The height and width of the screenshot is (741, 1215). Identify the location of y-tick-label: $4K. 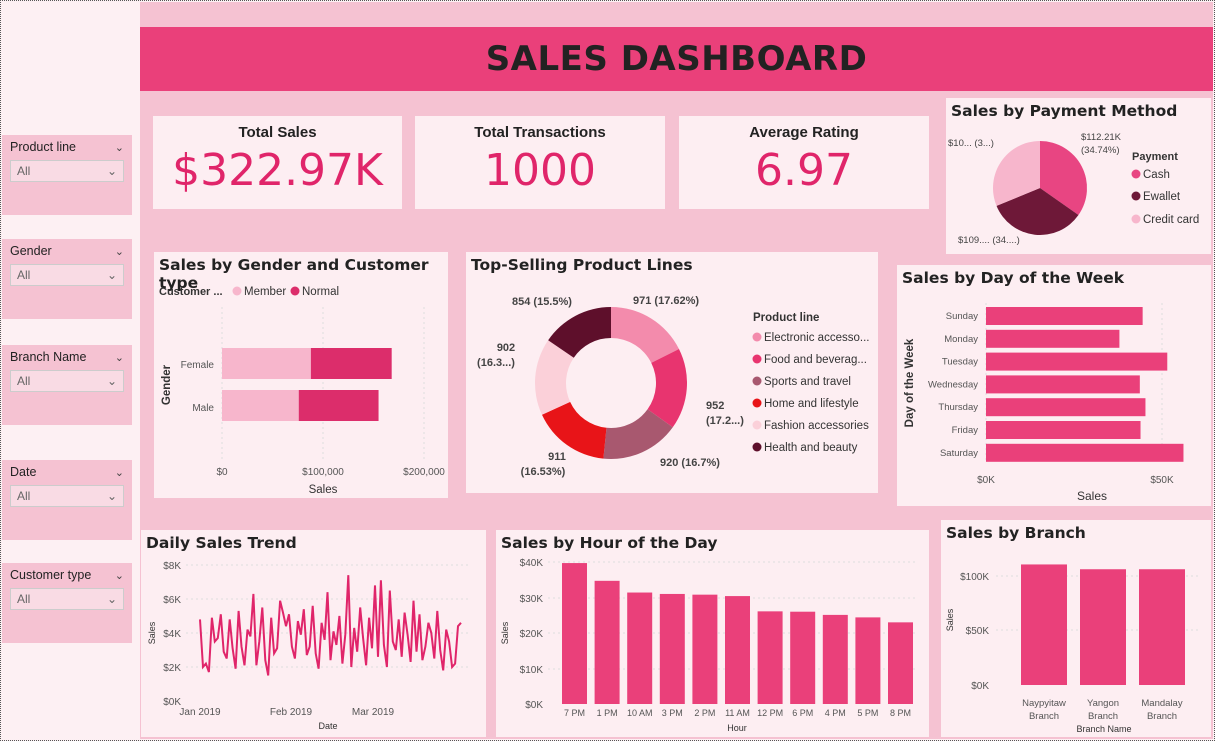
(172, 634).